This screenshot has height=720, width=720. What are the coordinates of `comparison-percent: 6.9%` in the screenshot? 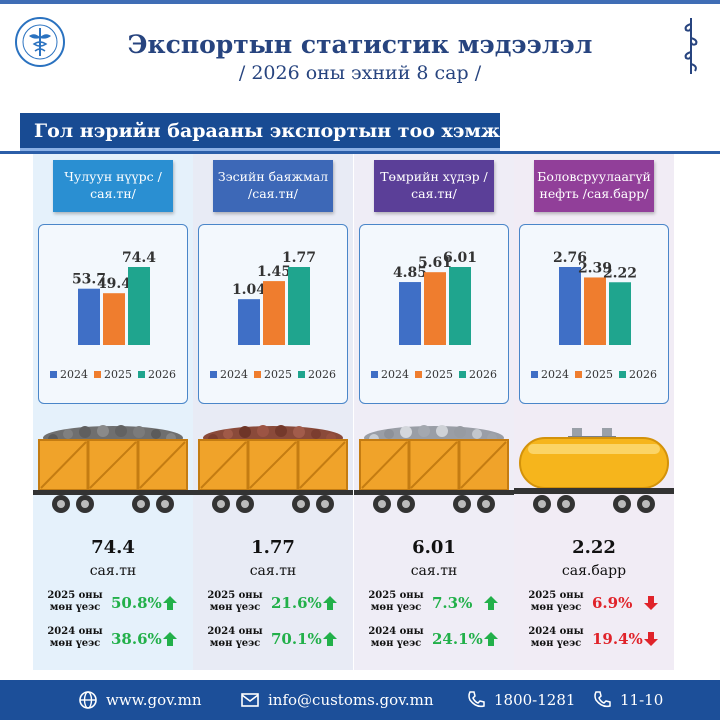 It's located at (612, 603).